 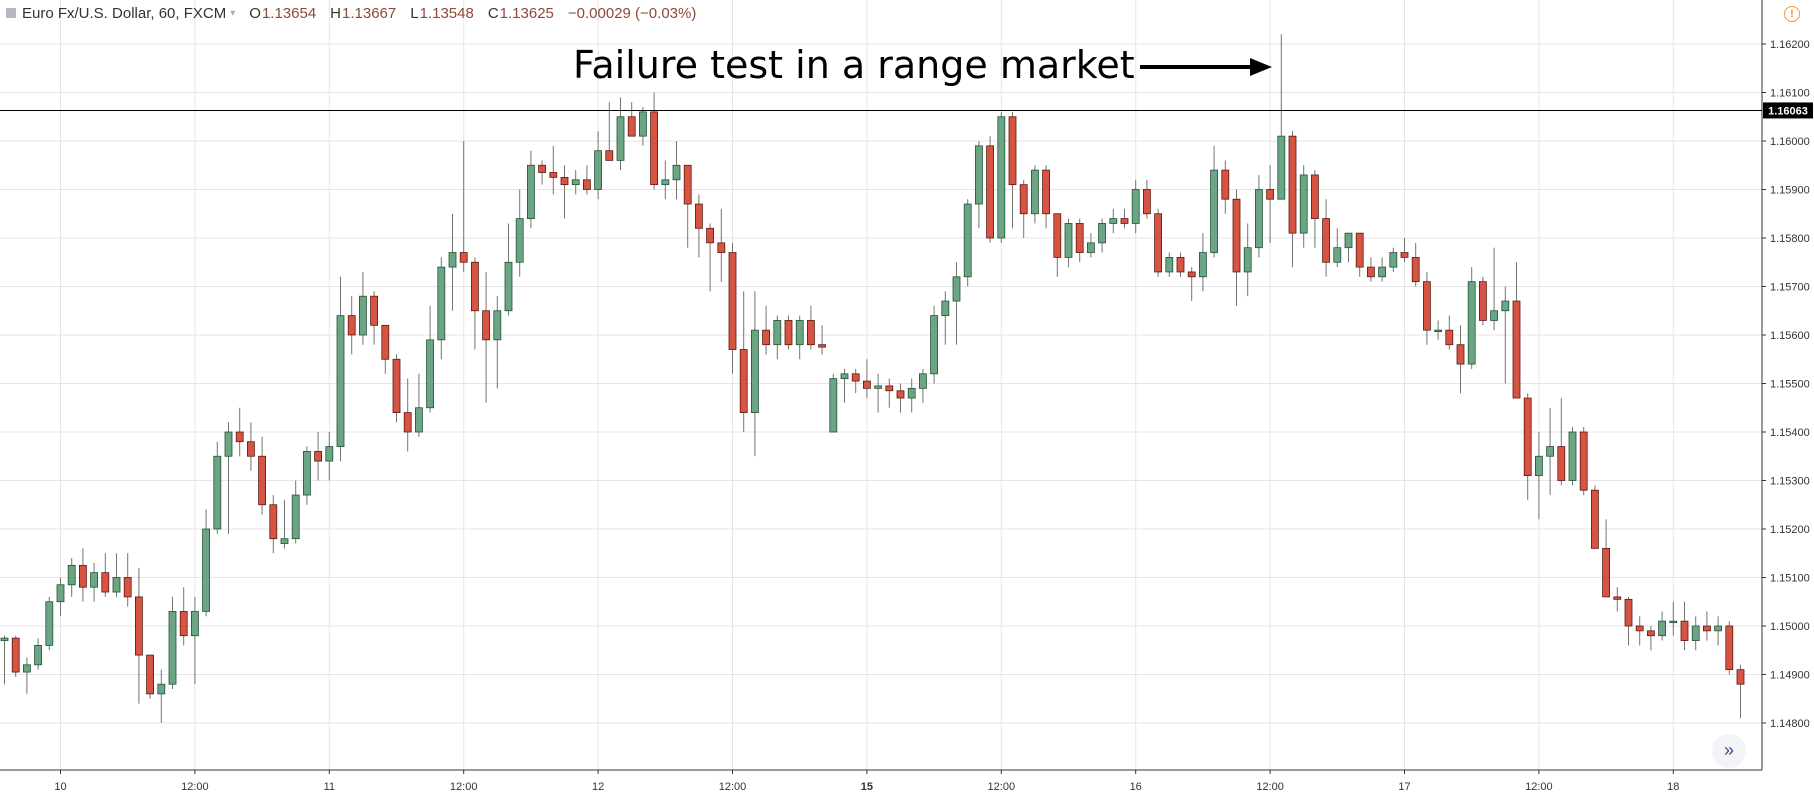 What do you see at coordinates (1729, 751) in the screenshot?
I see `scroll-to-realtime-button: »` at bounding box center [1729, 751].